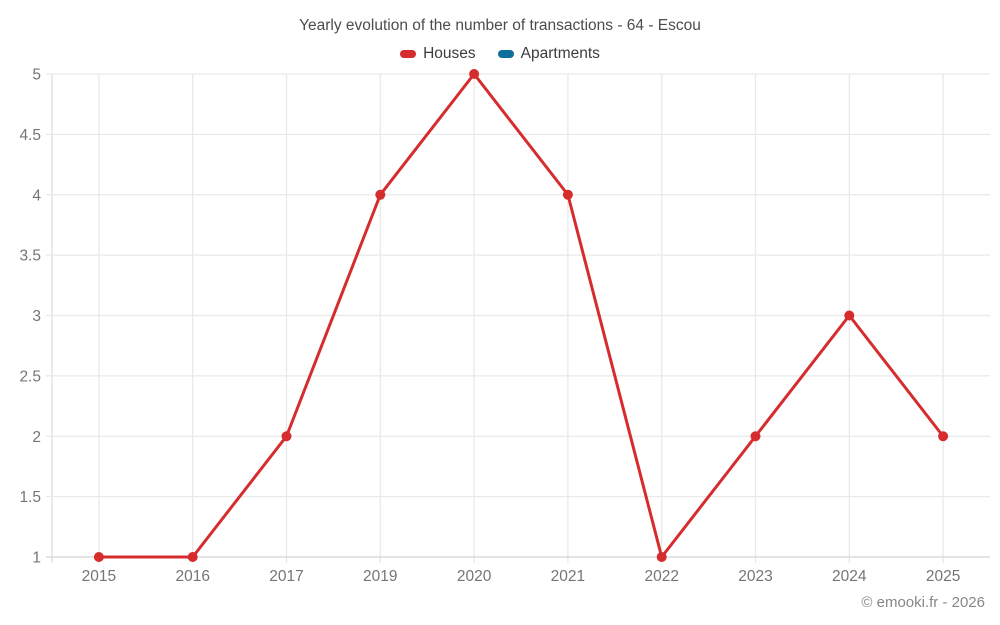  Describe the element at coordinates (755, 576) in the screenshot. I see `x-tick-label: 2023` at that location.